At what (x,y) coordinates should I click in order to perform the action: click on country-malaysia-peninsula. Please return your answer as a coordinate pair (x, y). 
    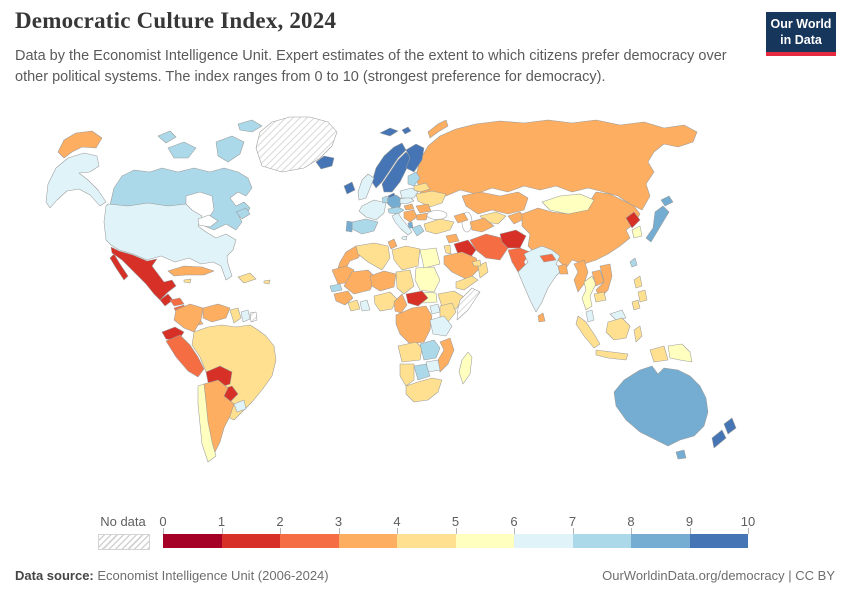
    Looking at the image, I should click on (590, 316).